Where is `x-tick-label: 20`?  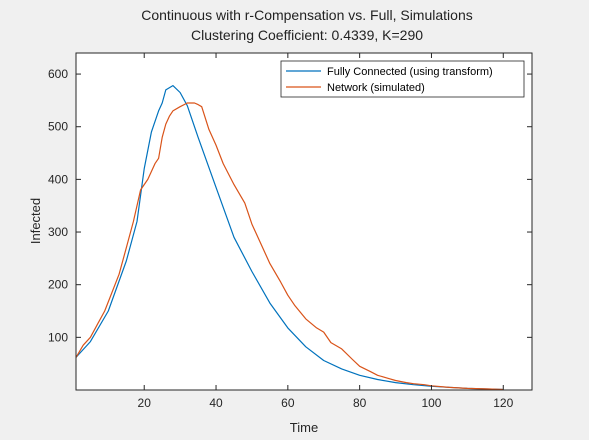 x-tick-label: 20 is located at coordinates (145, 403).